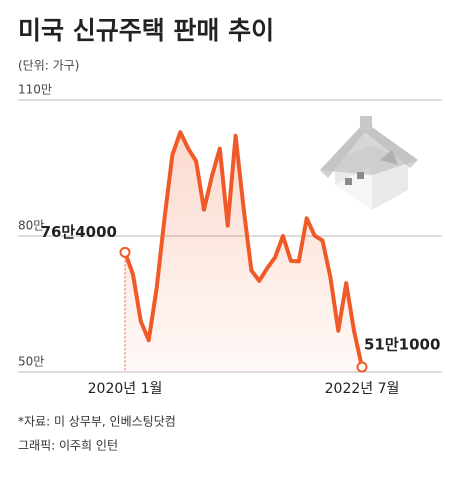 The width and height of the screenshot is (460, 477). Describe the element at coordinates (48, 66) in the screenshot. I see `chart-subtitle: (단위: 가구)` at that location.